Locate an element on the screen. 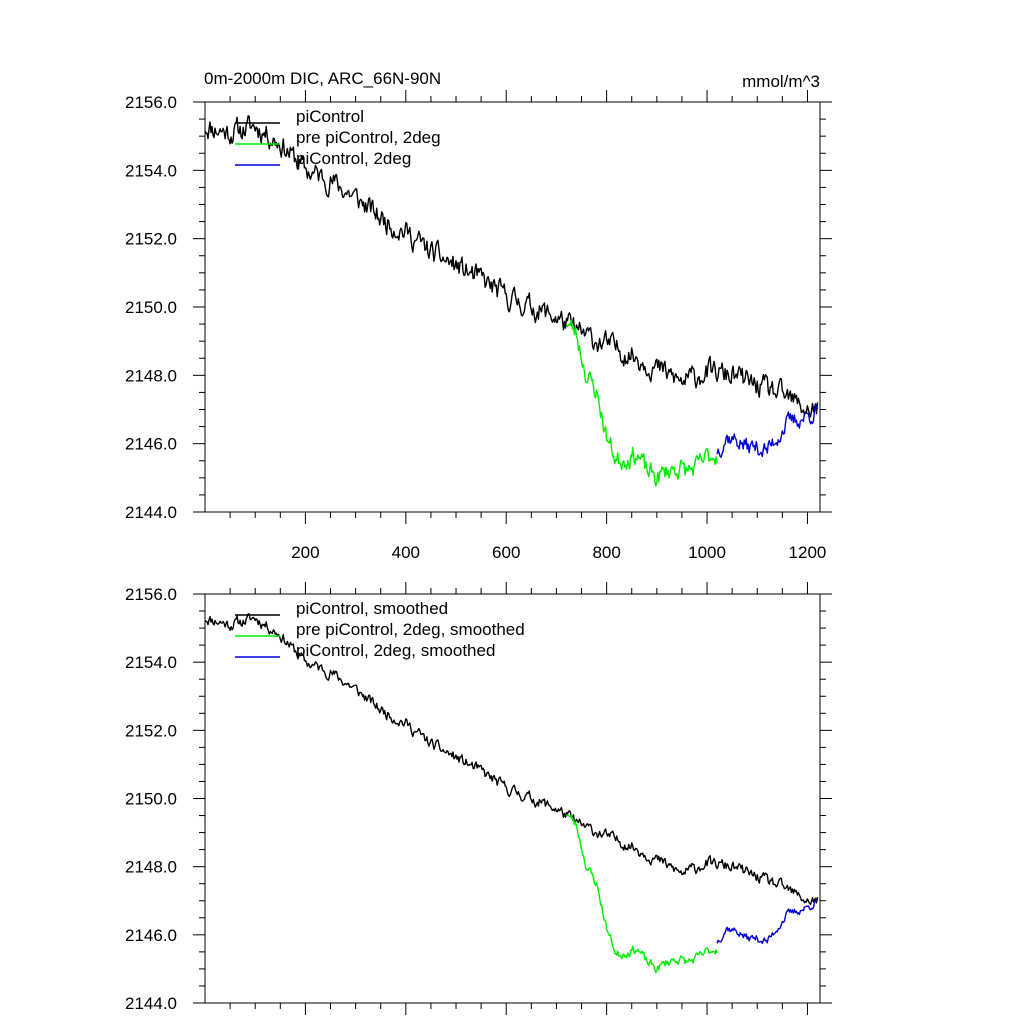 The height and width of the screenshot is (1024, 1024). legend-label: piControl, 2deg is located at coordinates (353, 158).